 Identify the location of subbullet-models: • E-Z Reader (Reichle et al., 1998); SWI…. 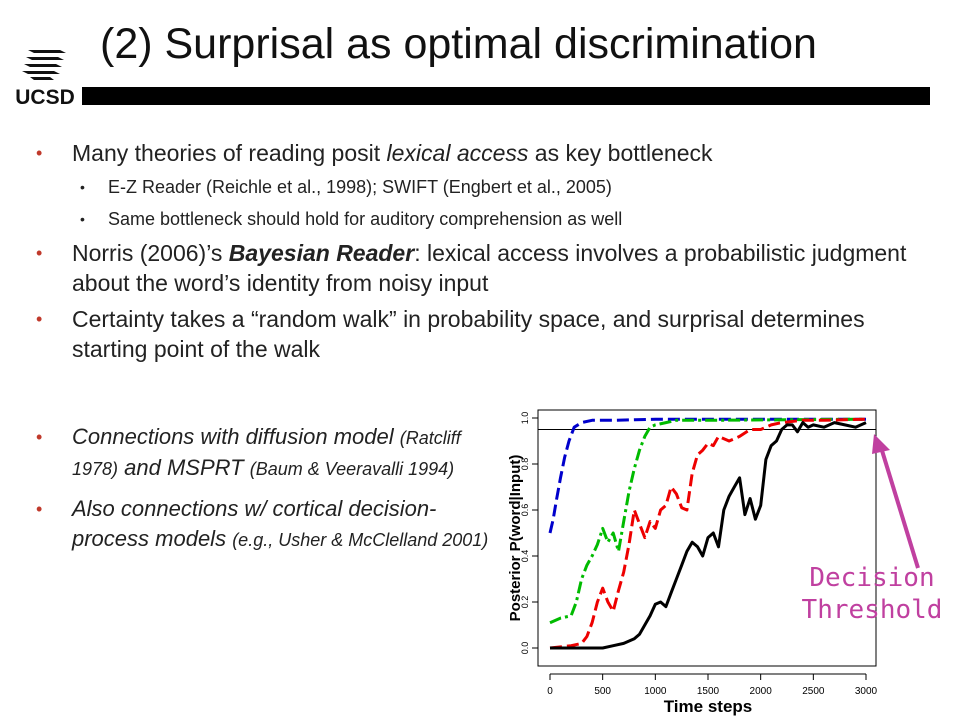
(486, 187).